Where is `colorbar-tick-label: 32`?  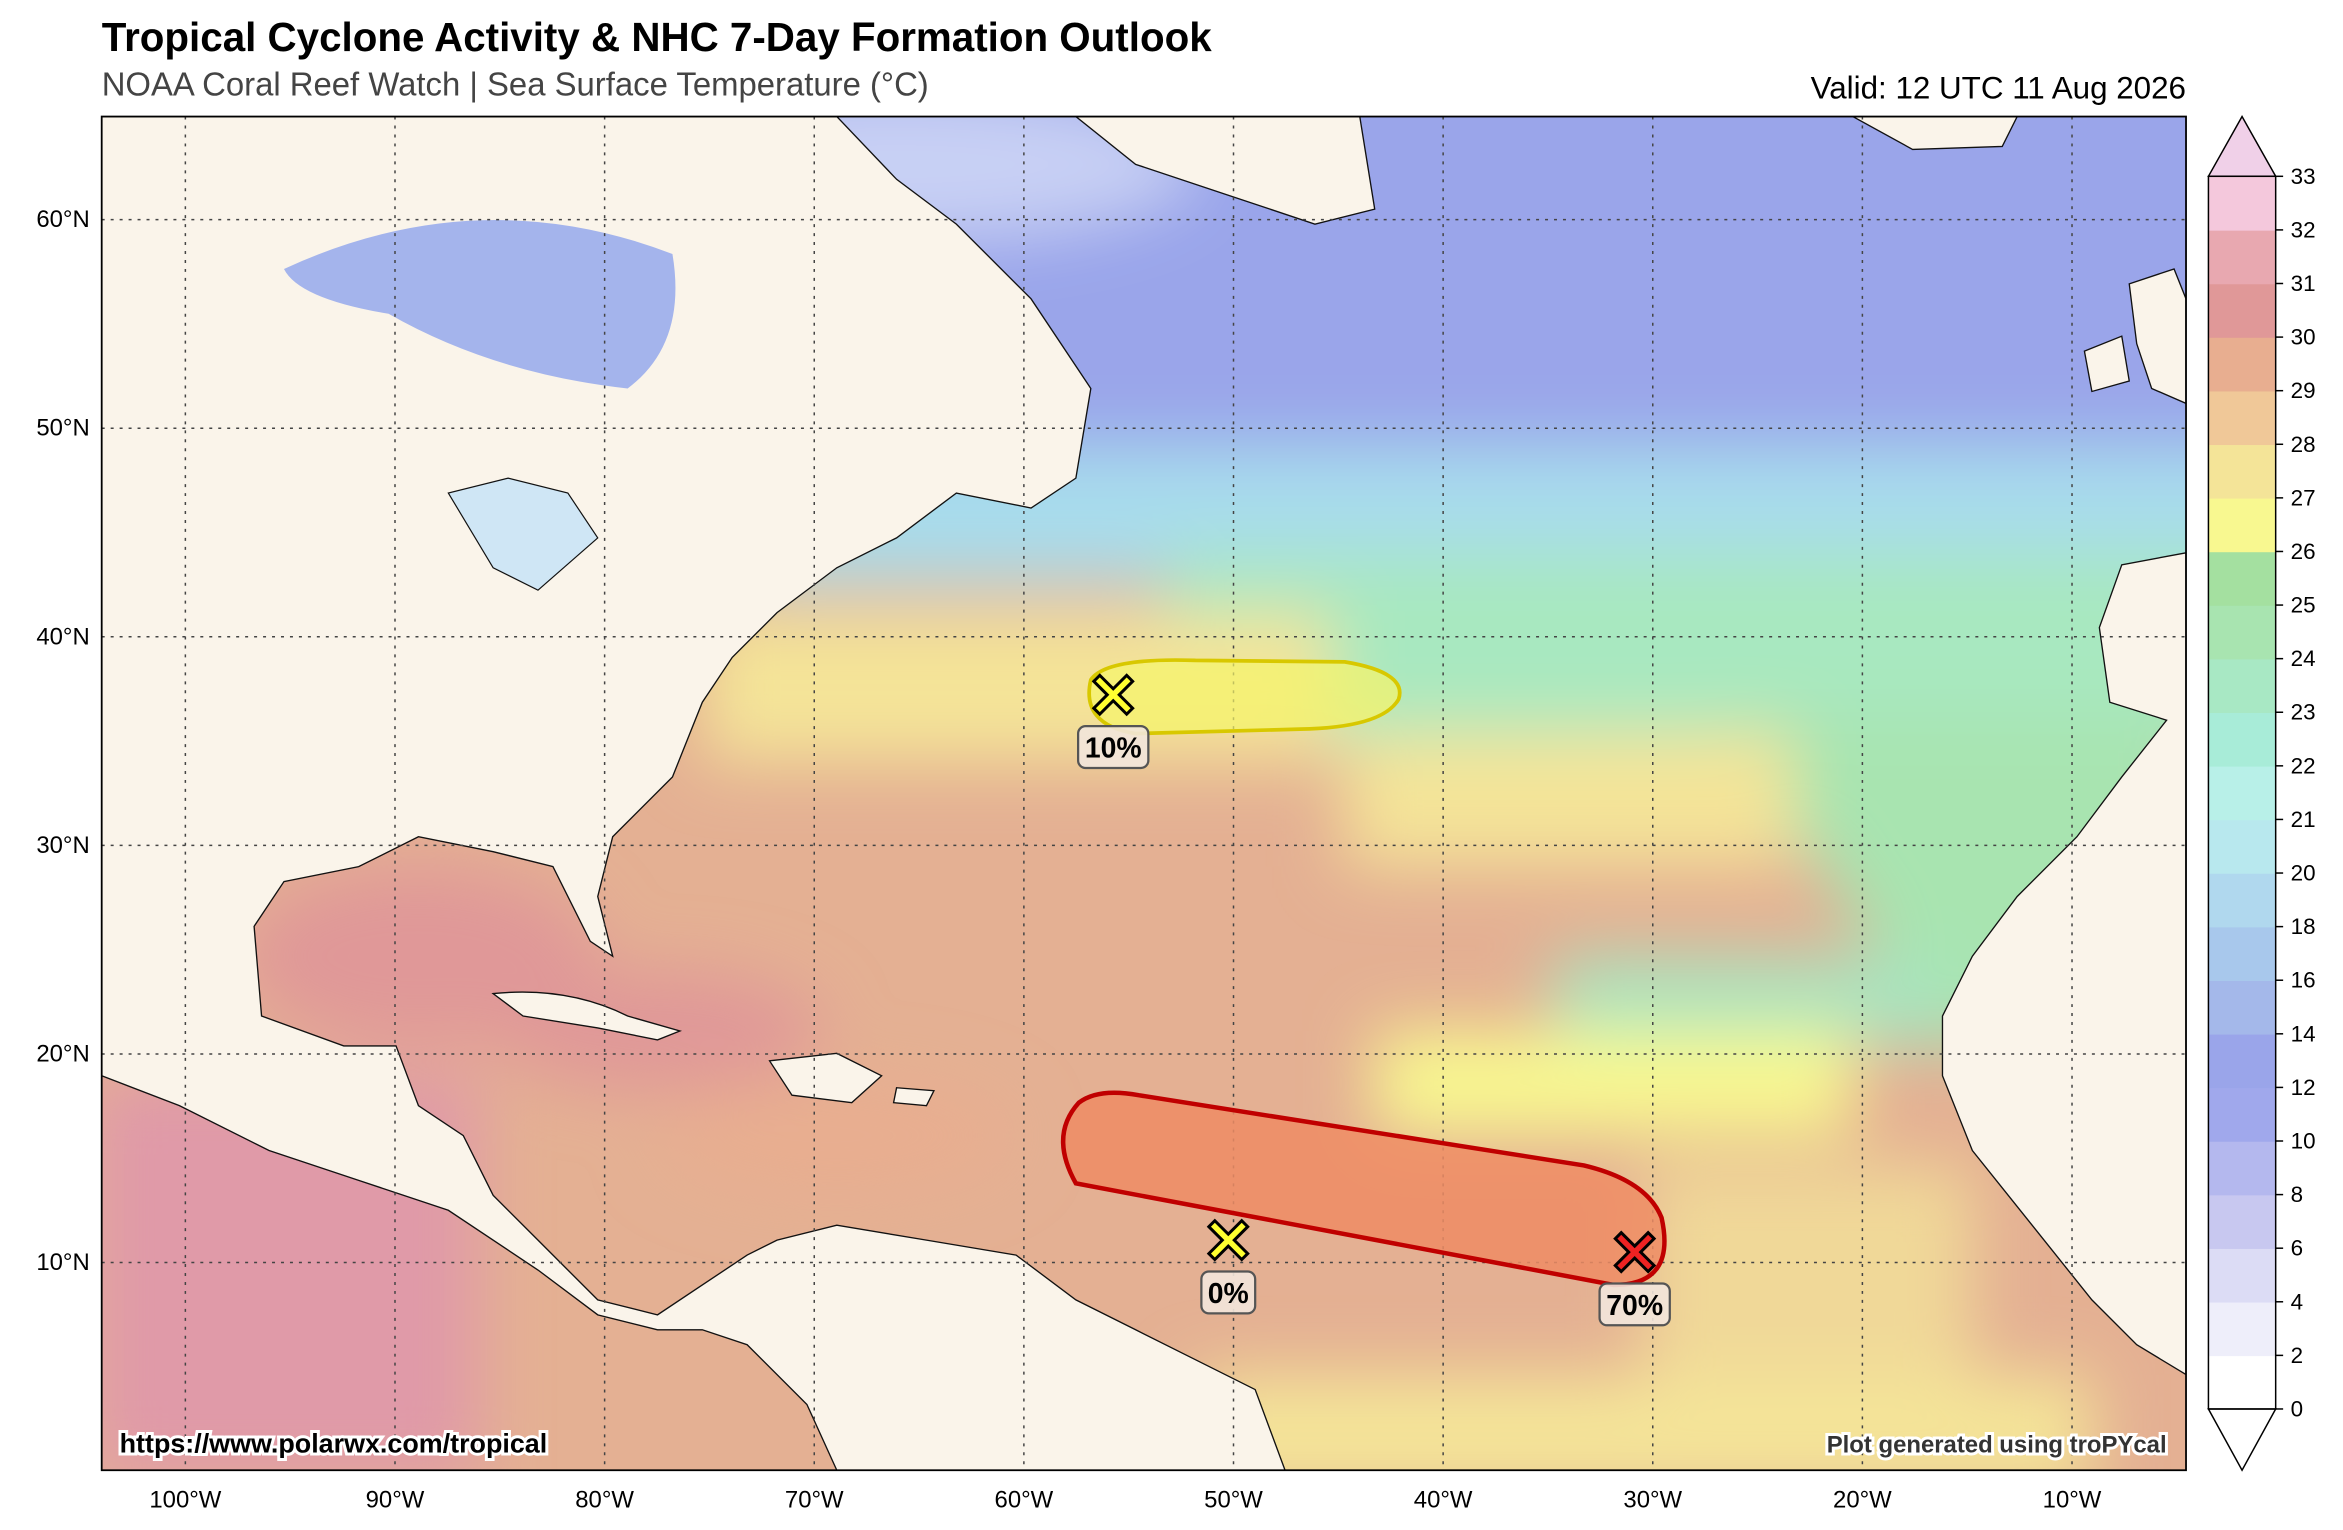
colorbar-tick-label: 32 is located at coordinates (2303, 229).